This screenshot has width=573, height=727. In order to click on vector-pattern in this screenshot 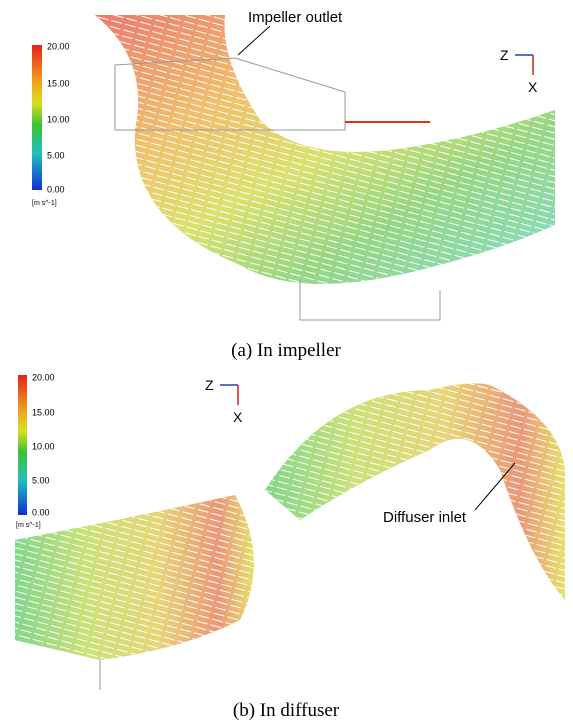, I will do `click(134, 577)`.